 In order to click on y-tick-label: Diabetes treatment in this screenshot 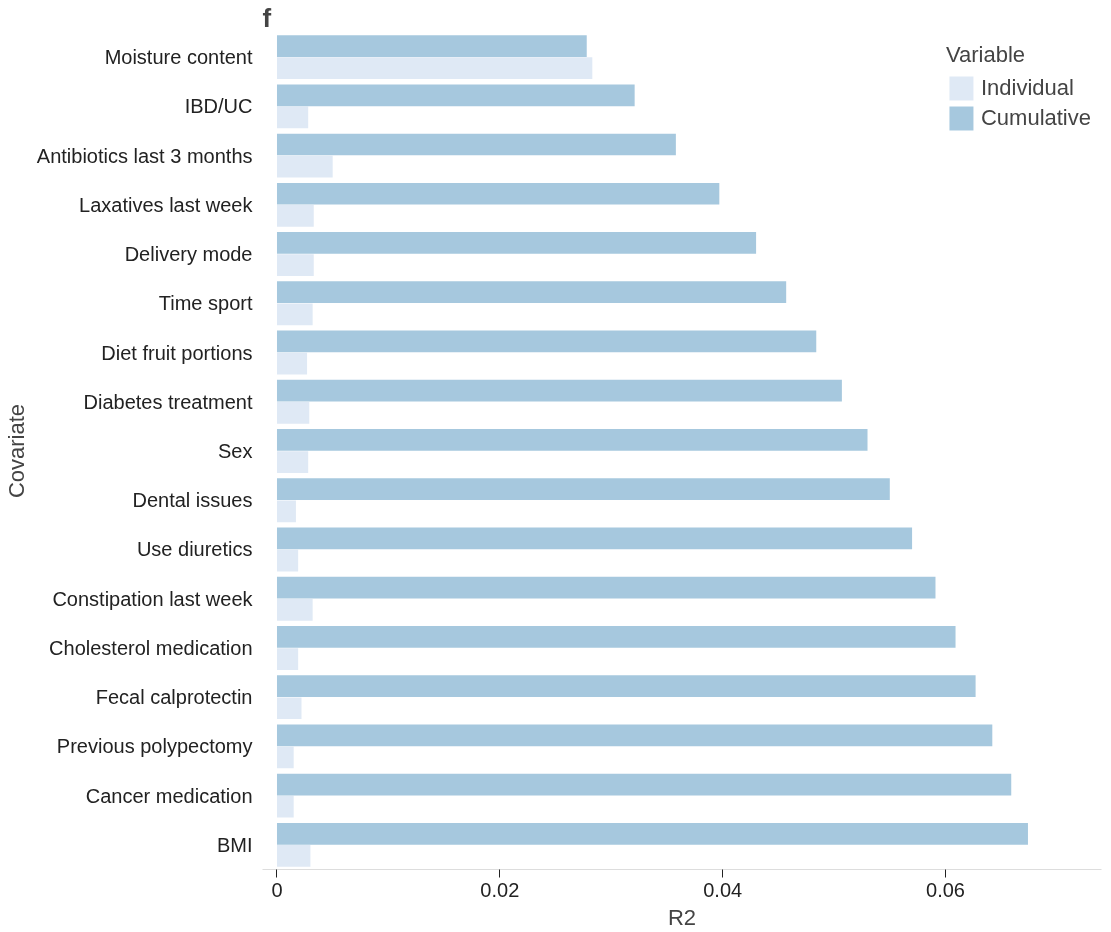, I will do `click(168, 401)`.